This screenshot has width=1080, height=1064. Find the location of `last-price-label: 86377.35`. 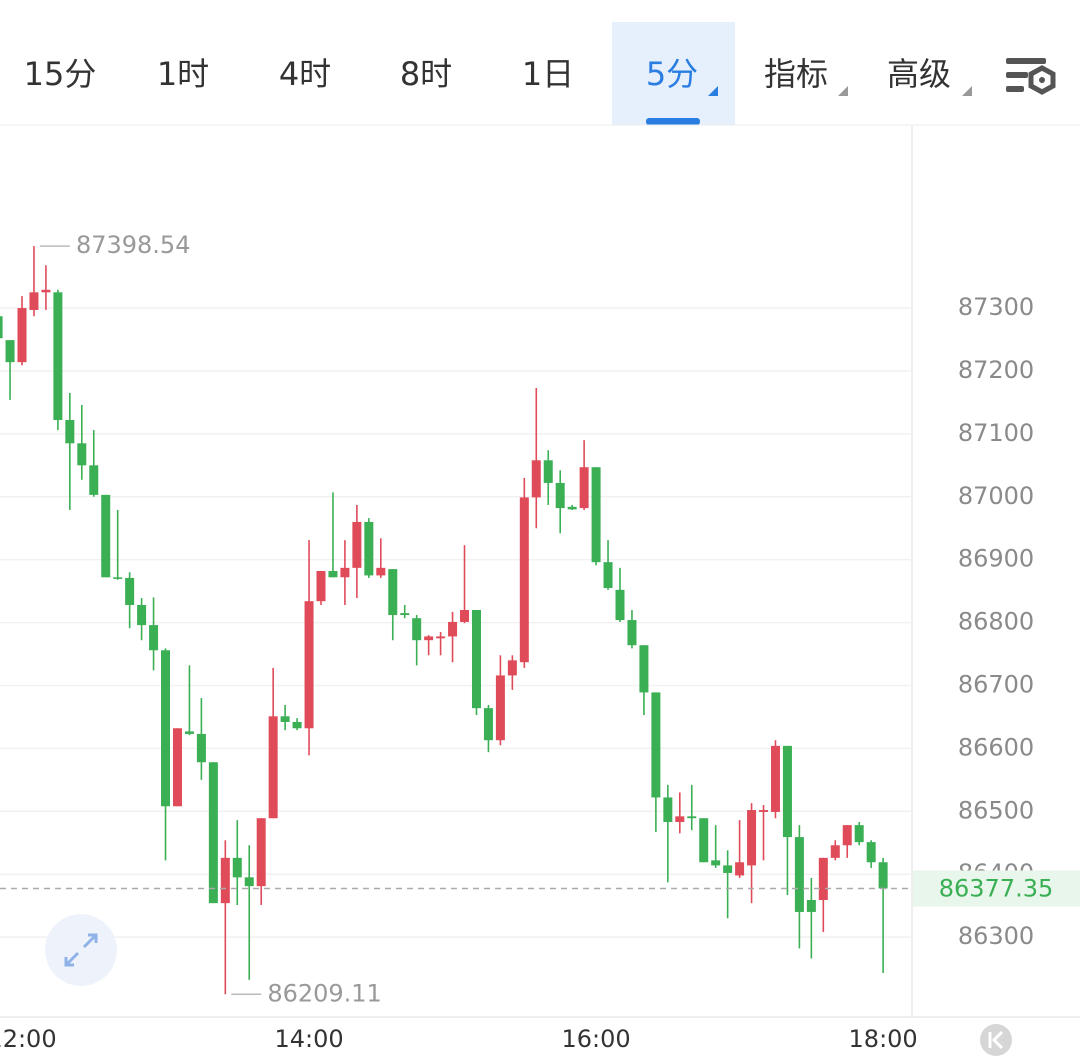

last-price-label: 86377.35 is located at coordinates (996, 888).